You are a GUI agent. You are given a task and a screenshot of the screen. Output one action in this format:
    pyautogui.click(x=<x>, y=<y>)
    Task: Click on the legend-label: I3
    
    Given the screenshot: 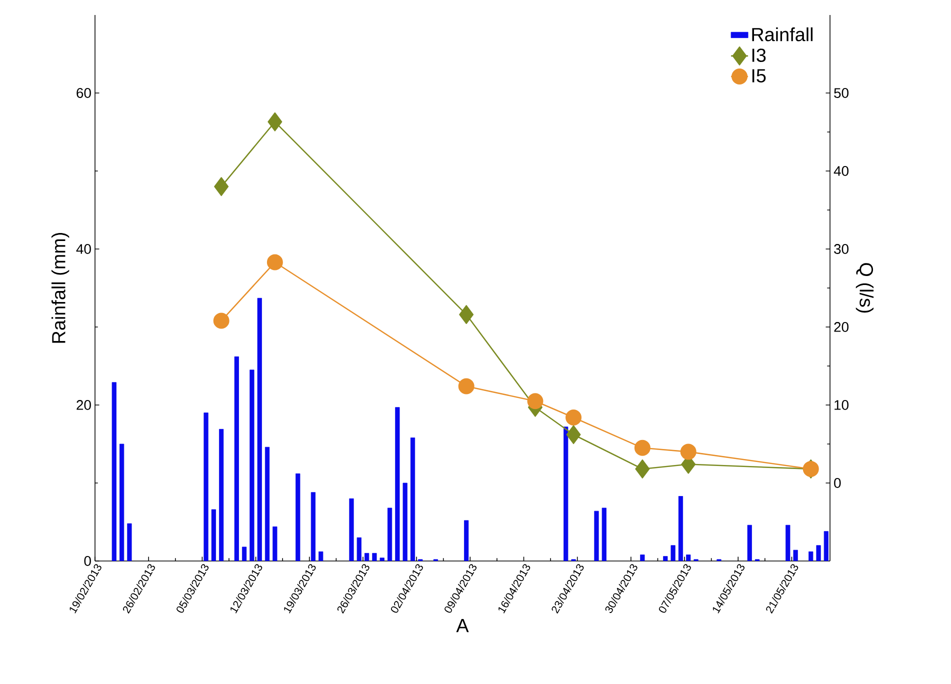 What is the action you would take?
    pyautogui.click(x=759, y=55)
    